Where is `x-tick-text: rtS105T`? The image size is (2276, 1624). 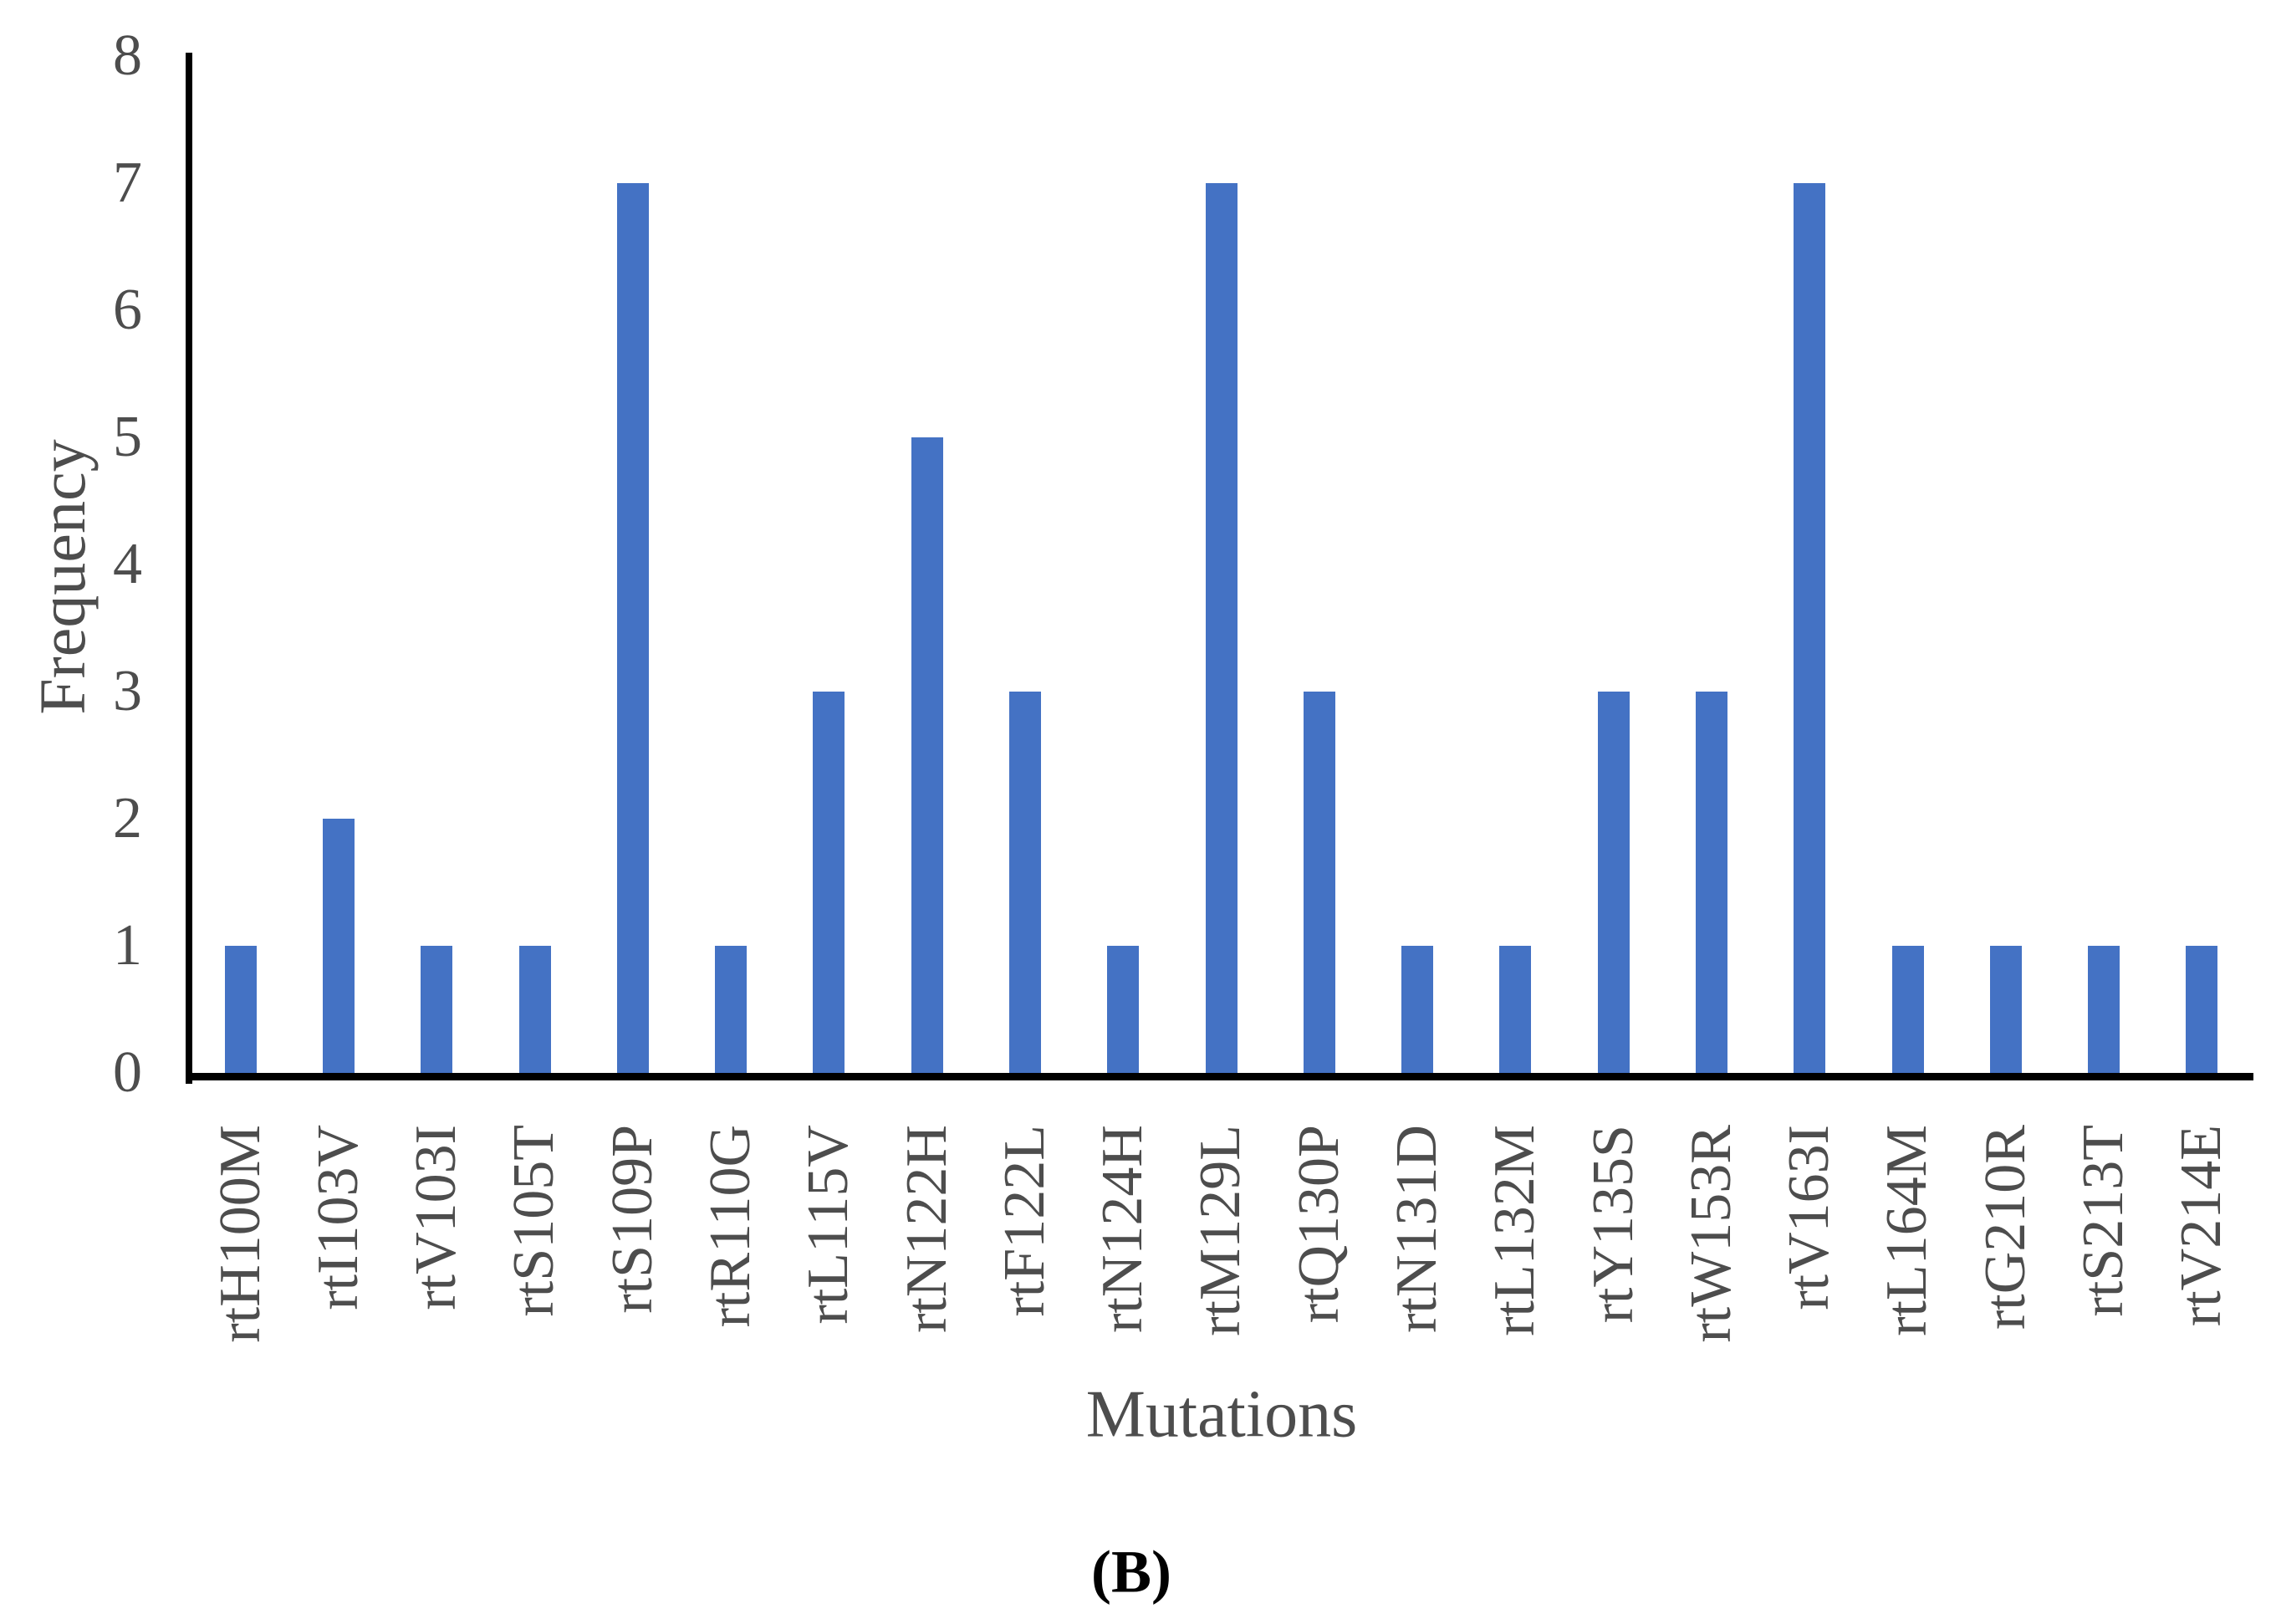
x-tick-text: rtS105T is located at coordinates (535, 1221).